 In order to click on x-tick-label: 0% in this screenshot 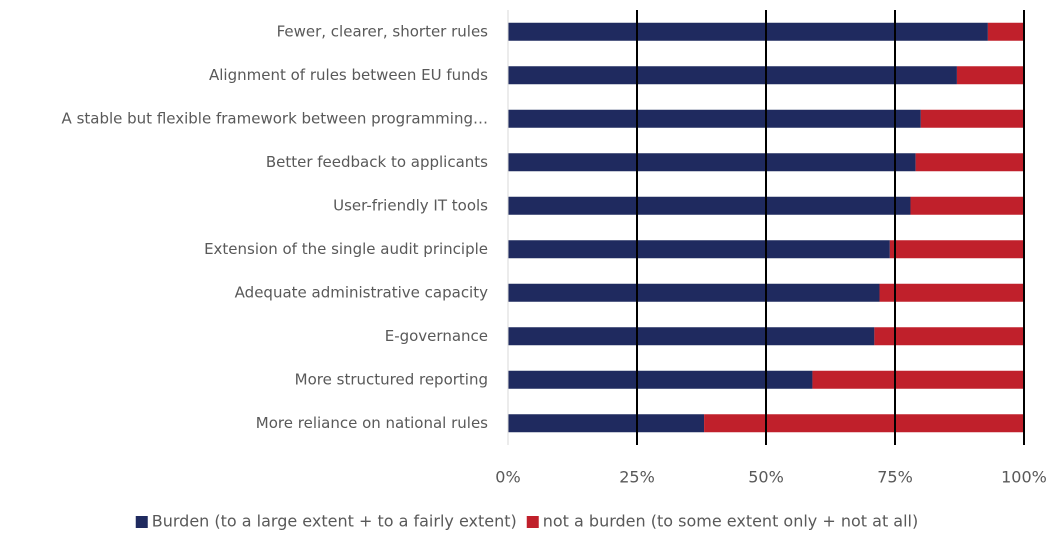, I will do `click(507, 477)`.